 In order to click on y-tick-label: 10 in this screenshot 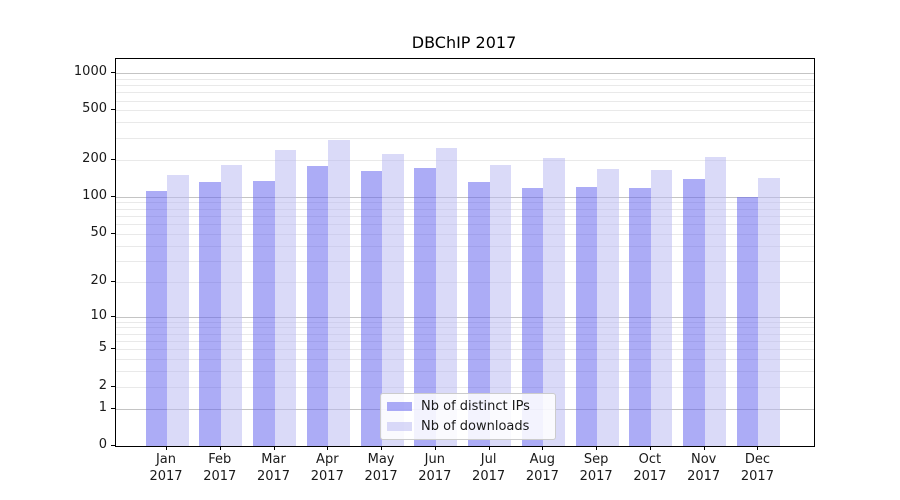, I will do `click(98, 315)`.